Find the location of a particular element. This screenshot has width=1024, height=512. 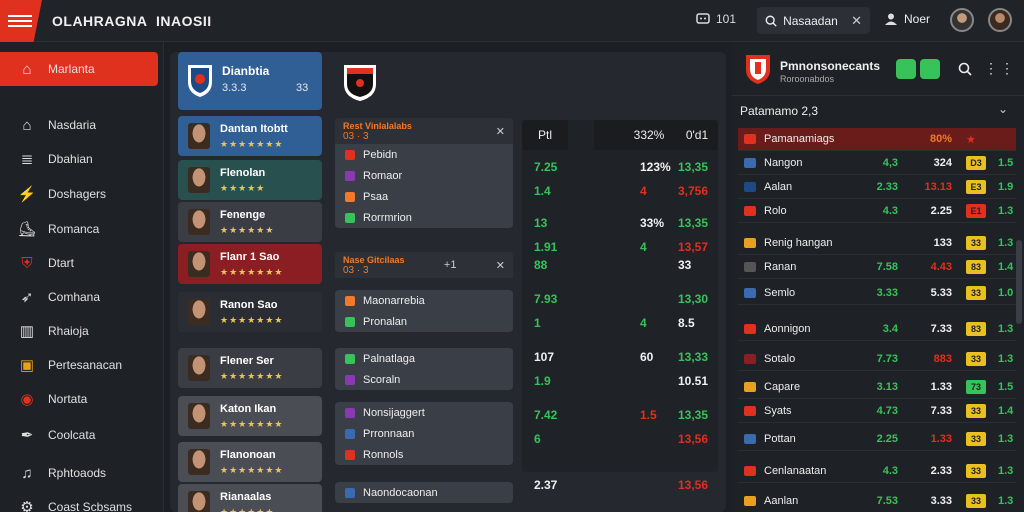

match-row: Ronnols is located at coordinates (424, 454).